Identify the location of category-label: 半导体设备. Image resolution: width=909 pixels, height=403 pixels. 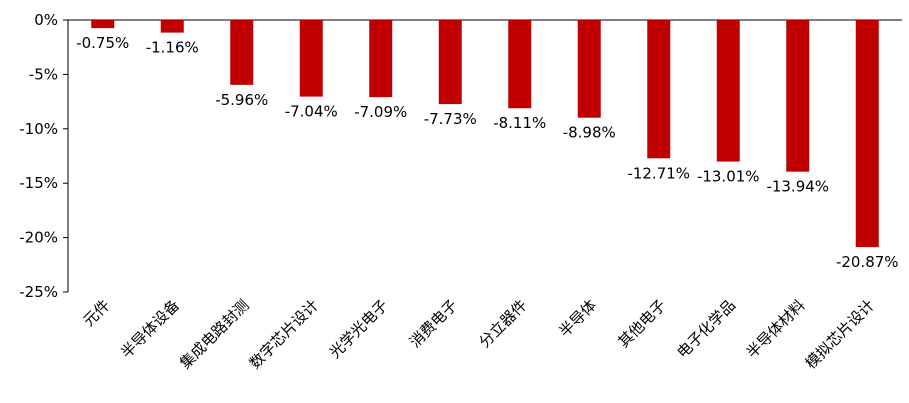
(150, 329).